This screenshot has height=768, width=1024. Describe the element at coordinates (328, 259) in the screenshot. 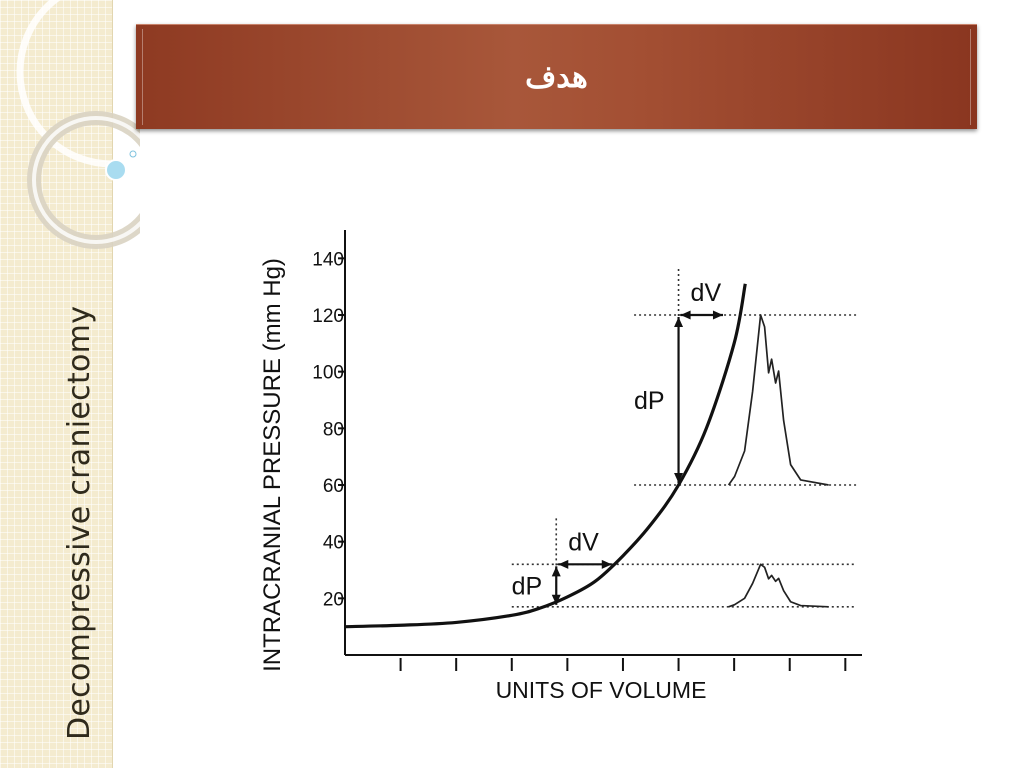

I see `y-tick-label: 140` at that location.